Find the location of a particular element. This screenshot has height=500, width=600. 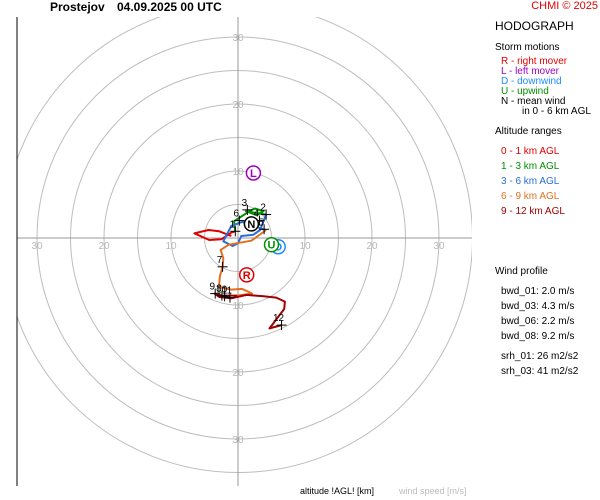

srh-03-value: srh_03: 41 m2/s2 is located at coordinates (540, 371).